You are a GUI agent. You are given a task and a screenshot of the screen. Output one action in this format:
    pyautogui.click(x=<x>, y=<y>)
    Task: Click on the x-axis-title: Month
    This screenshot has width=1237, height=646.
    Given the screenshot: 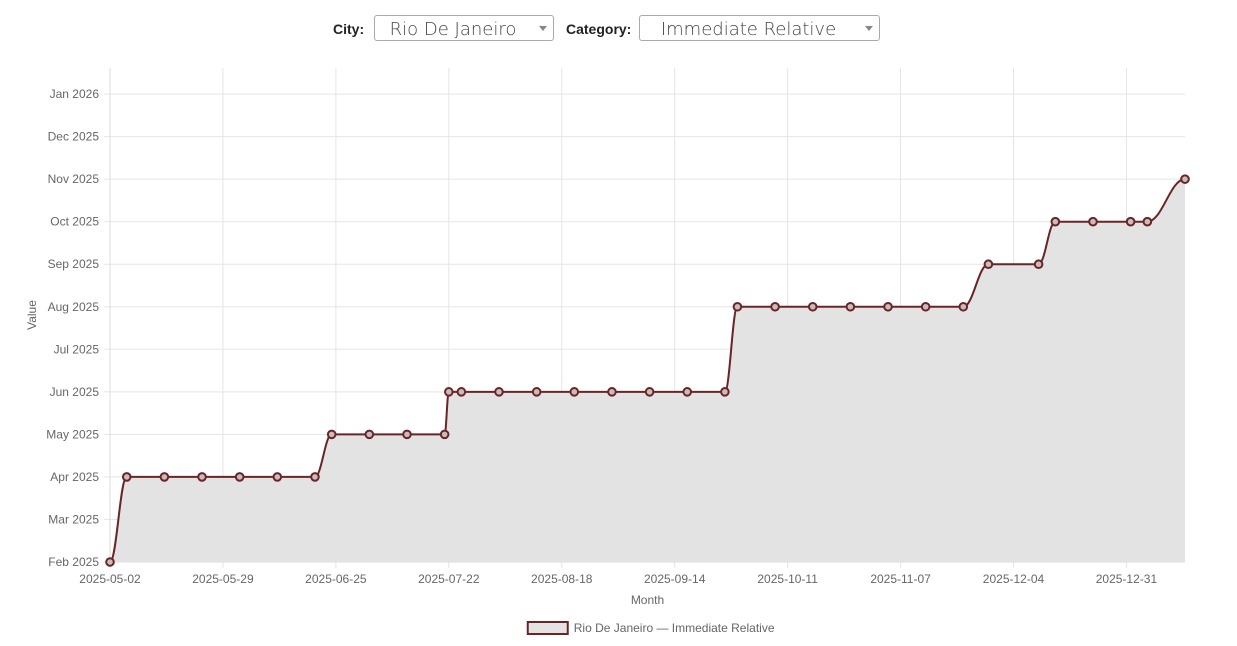 What is the action you would take?
    pyautogui.click(x=647, y=600)
    